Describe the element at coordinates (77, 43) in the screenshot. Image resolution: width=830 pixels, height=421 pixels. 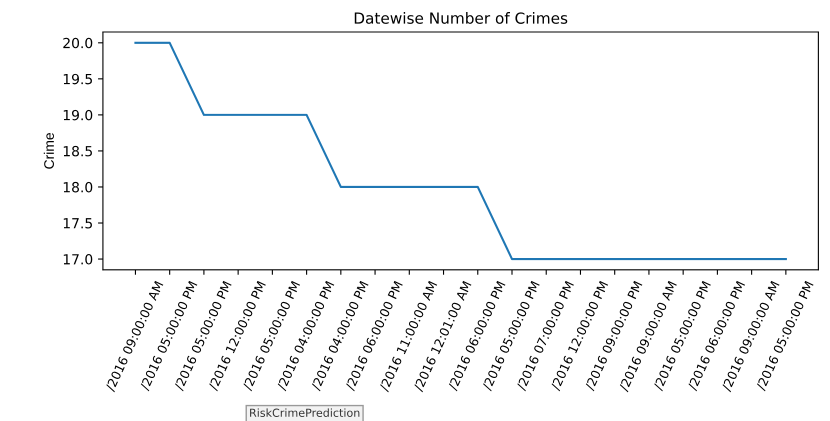
I see `y-tick-label: 20.0` at that location.